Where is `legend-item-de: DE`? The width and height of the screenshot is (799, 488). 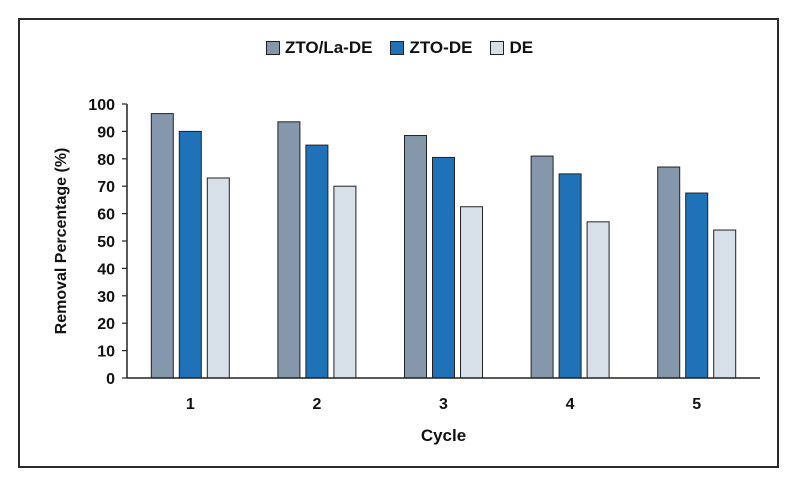 legend-item-de: DE is located at coordinates (511, 48).